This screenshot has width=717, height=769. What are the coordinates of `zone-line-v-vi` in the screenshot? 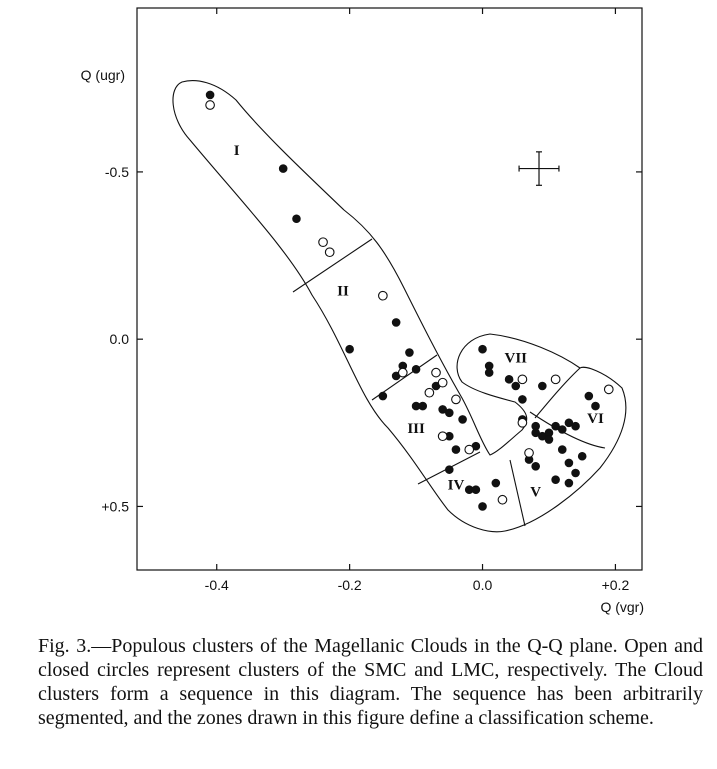 It's located at (567, 430).